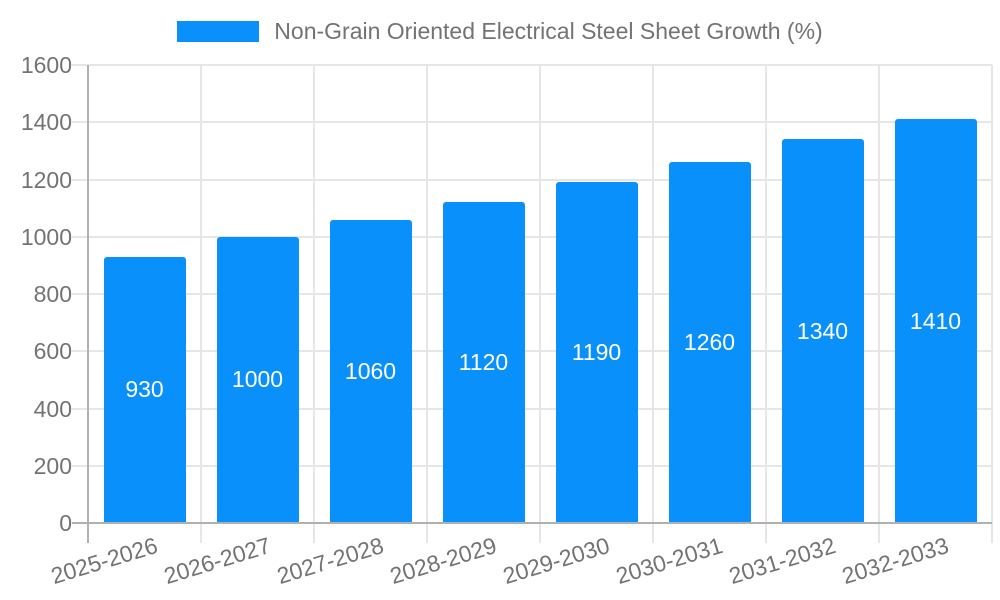 The image size is (1000, 600). I want to click on y-axis-line, so click(88, 304).